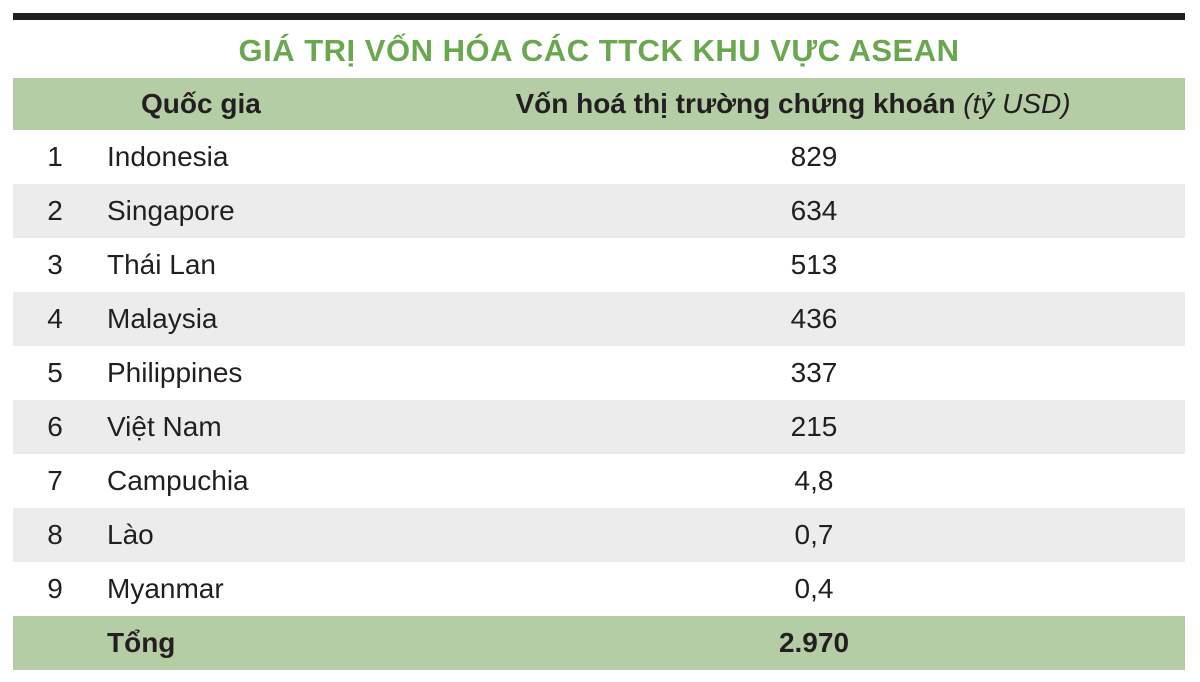  Describe the element at coordinates (599, 16) in the screenshot. I see `top-rule` at that location.